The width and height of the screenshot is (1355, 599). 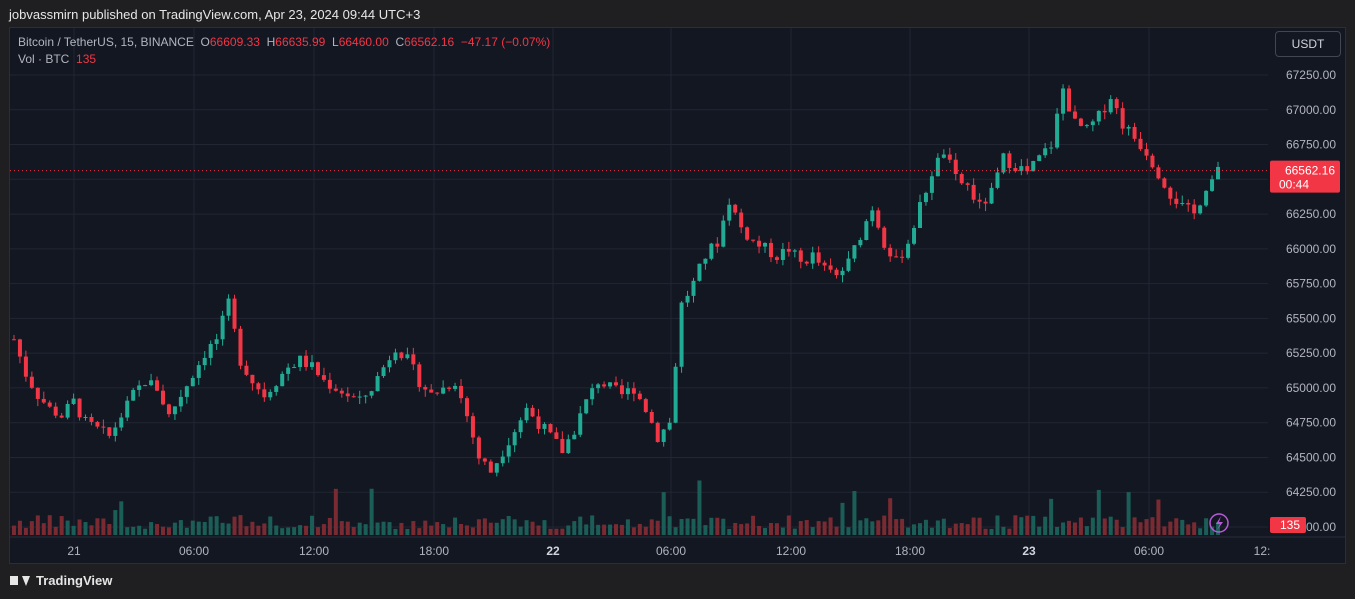 What do you see at coordinates (1311, 284) in the screenshot?
I see `y-tick-label: 65750.00` at bounding box center [1311, 284].